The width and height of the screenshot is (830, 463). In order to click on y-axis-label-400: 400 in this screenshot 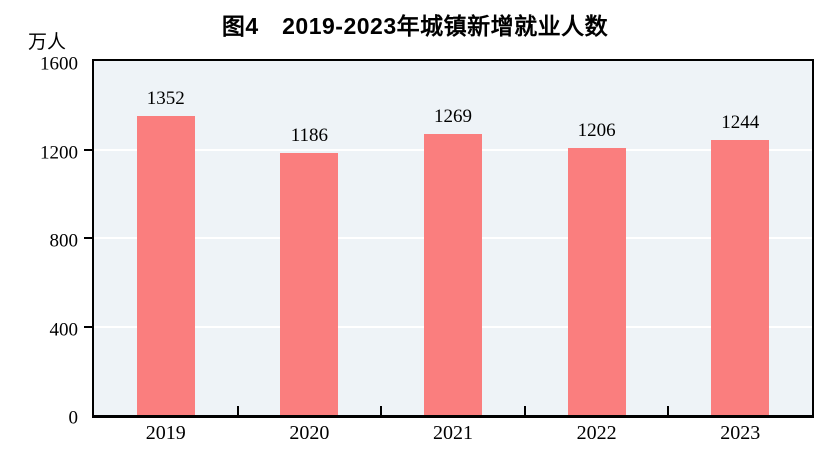, I will do `click(64, 329)`.